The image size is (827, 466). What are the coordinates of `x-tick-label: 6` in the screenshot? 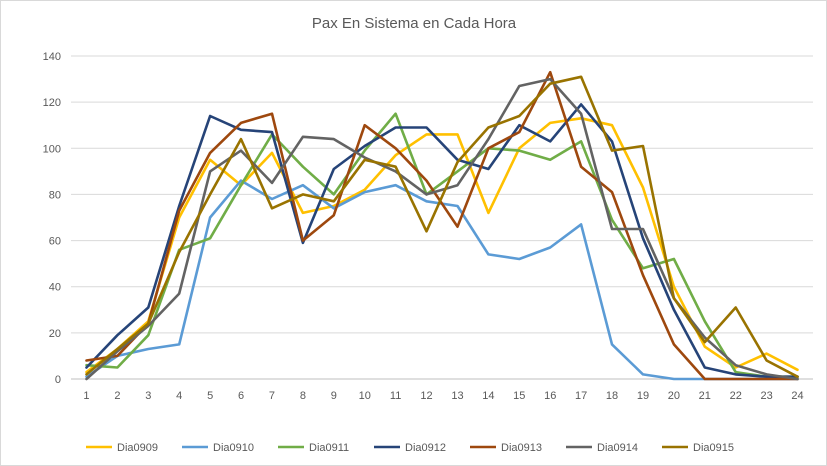 It's located at (241, 396).